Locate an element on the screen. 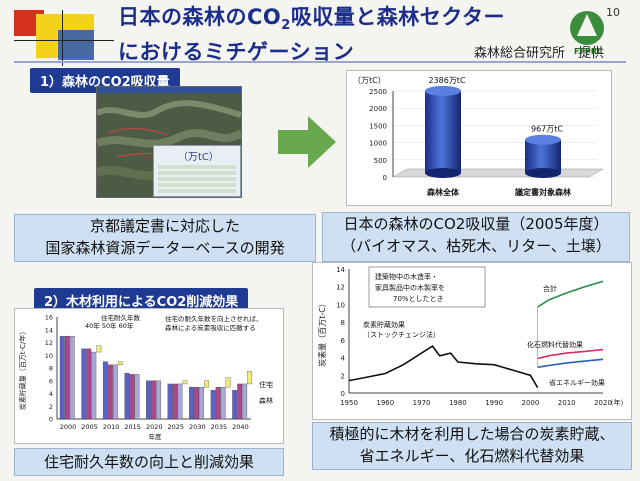  y-tick-label: 16 is located at coordinates (49, 318).